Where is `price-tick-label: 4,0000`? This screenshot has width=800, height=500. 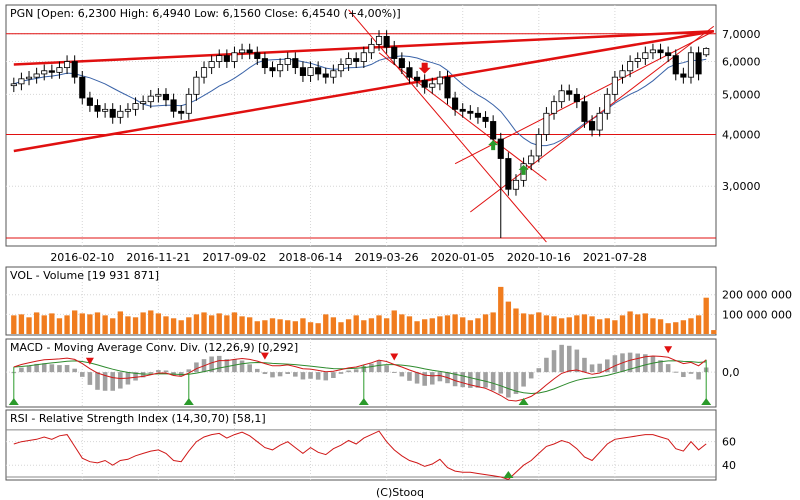
price-tick-label: 4,0000 is located at coordinates (741, 134).